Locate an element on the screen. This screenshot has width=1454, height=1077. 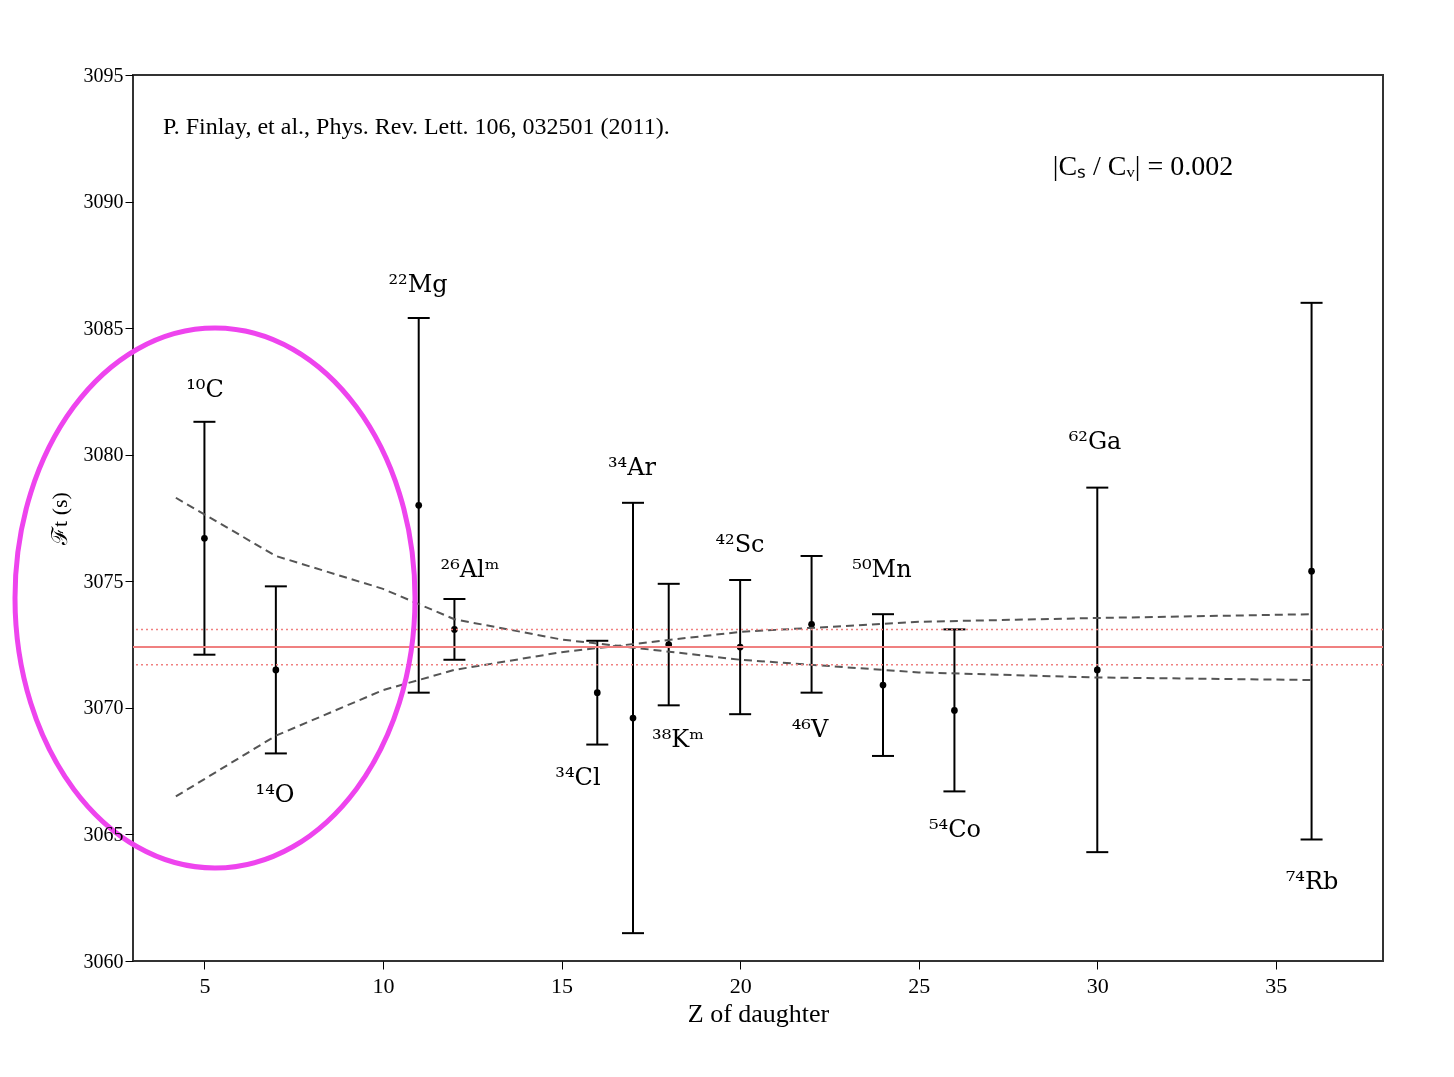
x-tick-label: 25 is located at coordinates (919, 985).